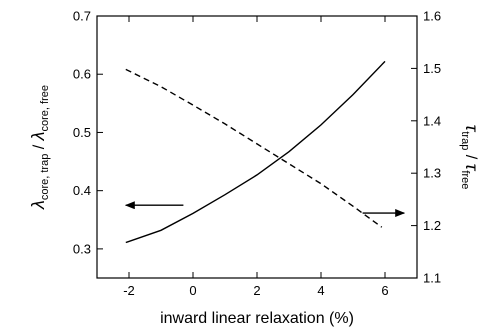 The height and width of the screenshot is (333, 496). Describe the element at coordinates (432, 173) in the screenshot. I see `y2-tick-label: 1.3` at that location.